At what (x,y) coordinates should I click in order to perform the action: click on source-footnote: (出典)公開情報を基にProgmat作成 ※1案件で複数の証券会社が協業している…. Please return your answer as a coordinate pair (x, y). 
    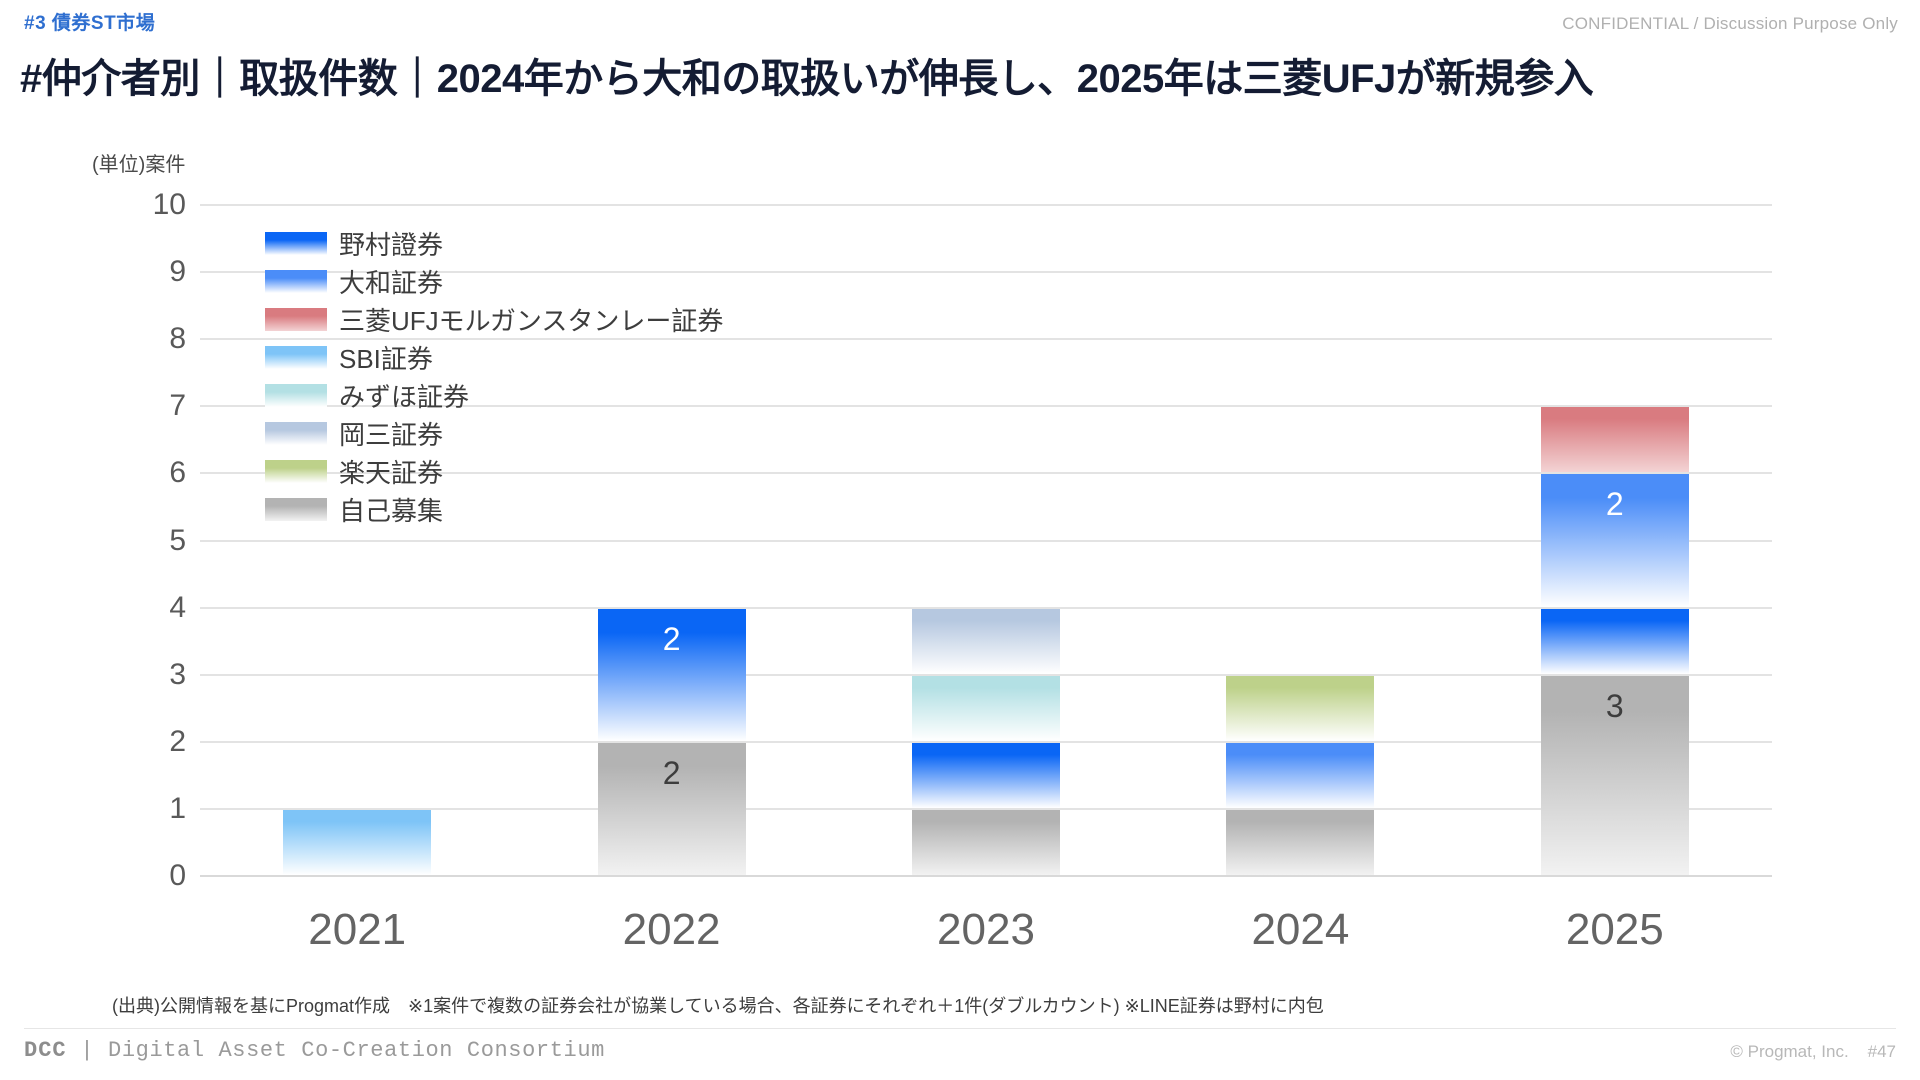
    Looking at the image, I should click on (718, 1006).